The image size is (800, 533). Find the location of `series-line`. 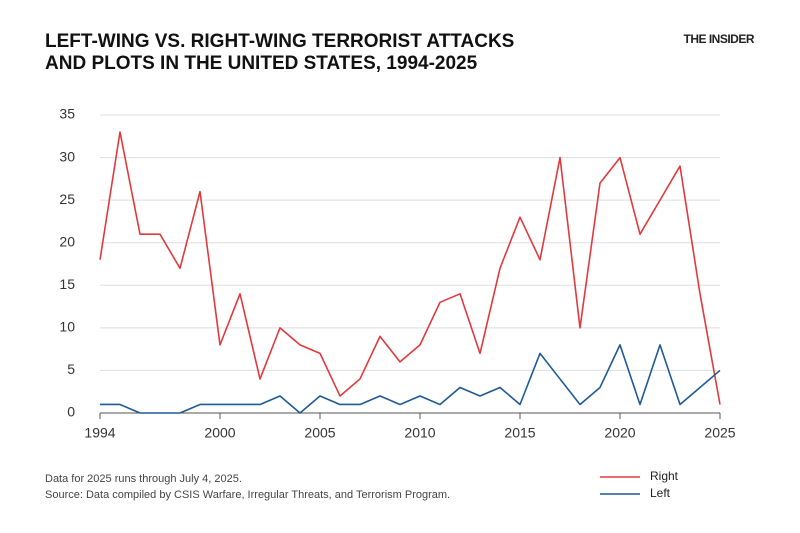

series-line is located at coordinates (410, 379).